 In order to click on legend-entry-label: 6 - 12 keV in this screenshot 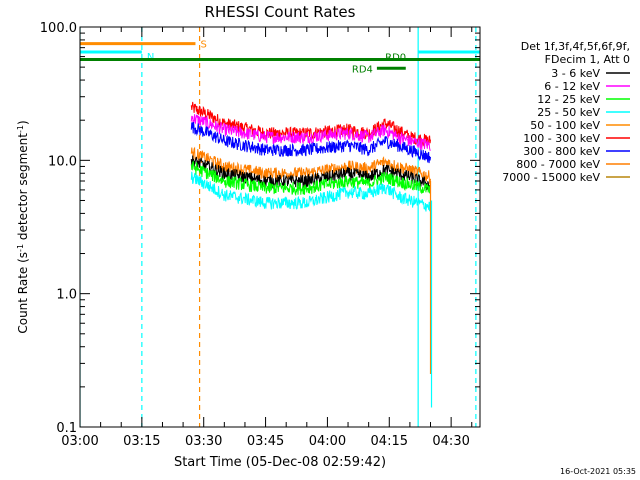, I will do `click(572, 86)`.